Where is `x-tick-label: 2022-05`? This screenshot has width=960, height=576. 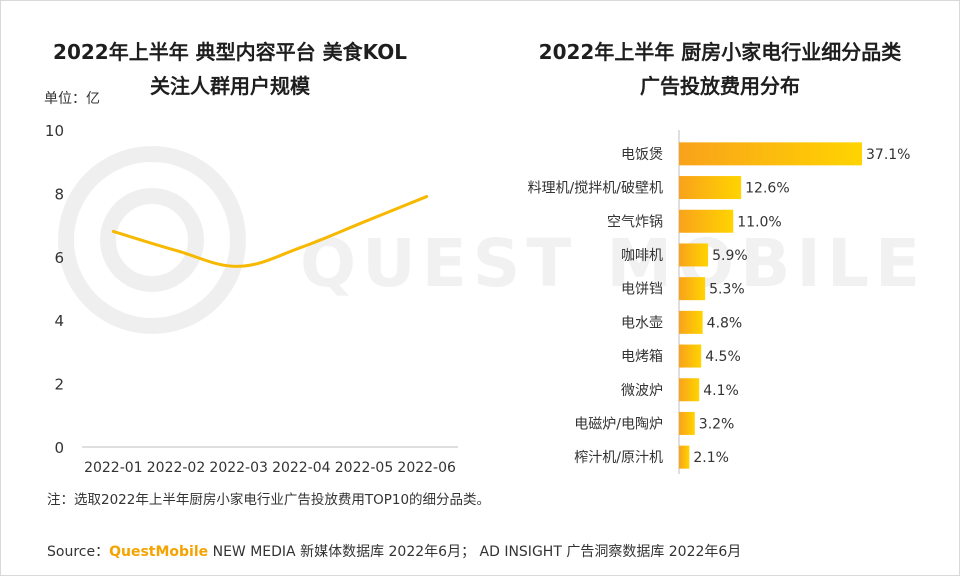 x-tick-label: 2022-05 is located at coordinates (364, 468).